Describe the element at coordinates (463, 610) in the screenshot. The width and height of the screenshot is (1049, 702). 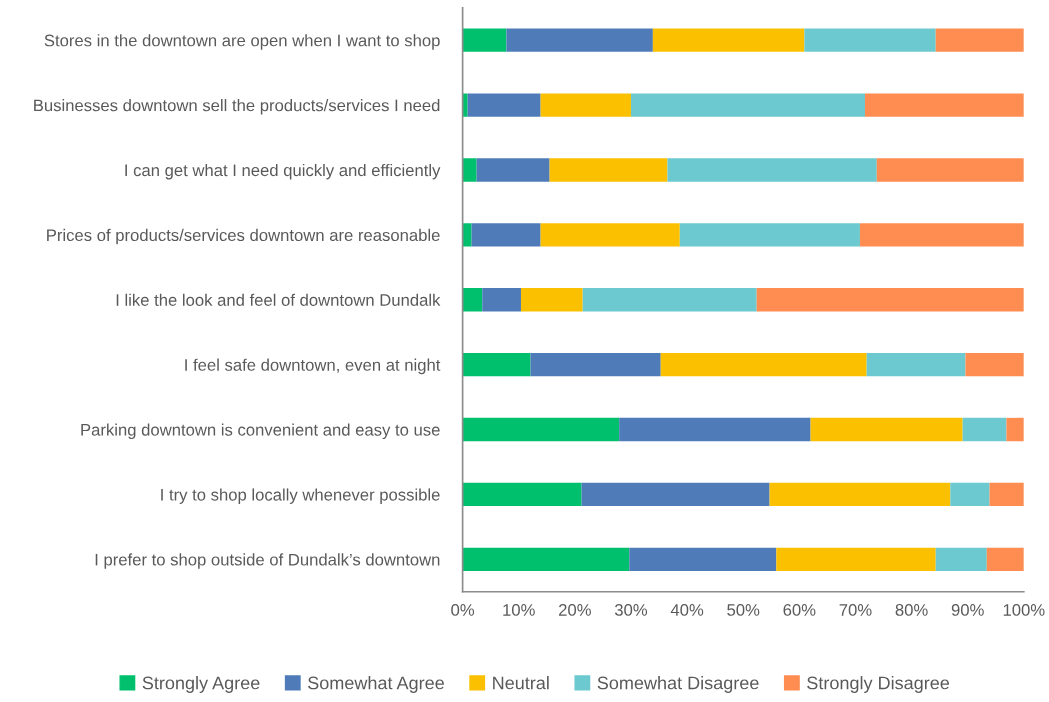
I see `x-tick-label: 0%` at that location.